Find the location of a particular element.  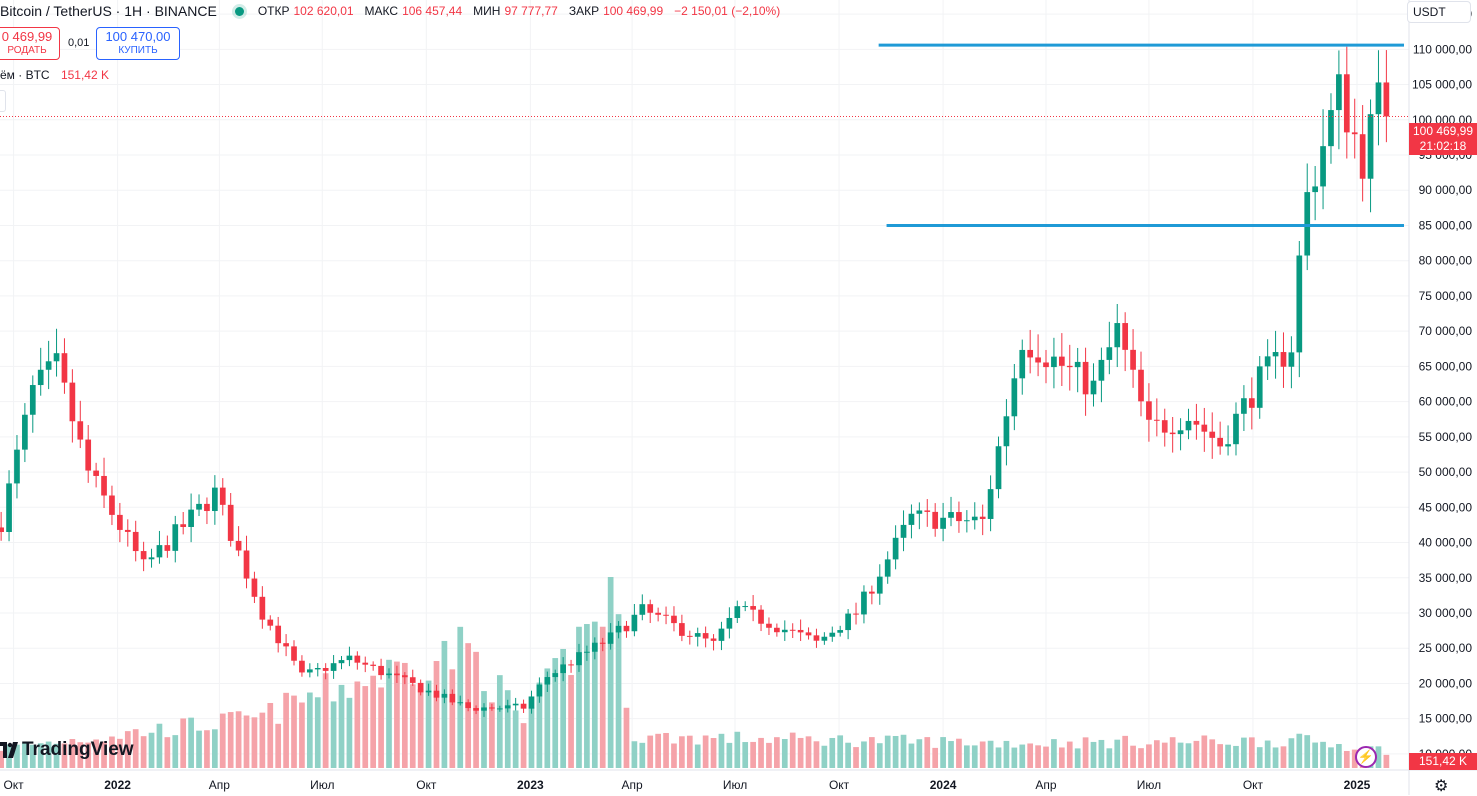

price-tick-label: 65 000,00 is located at coordinates (1446, 366).